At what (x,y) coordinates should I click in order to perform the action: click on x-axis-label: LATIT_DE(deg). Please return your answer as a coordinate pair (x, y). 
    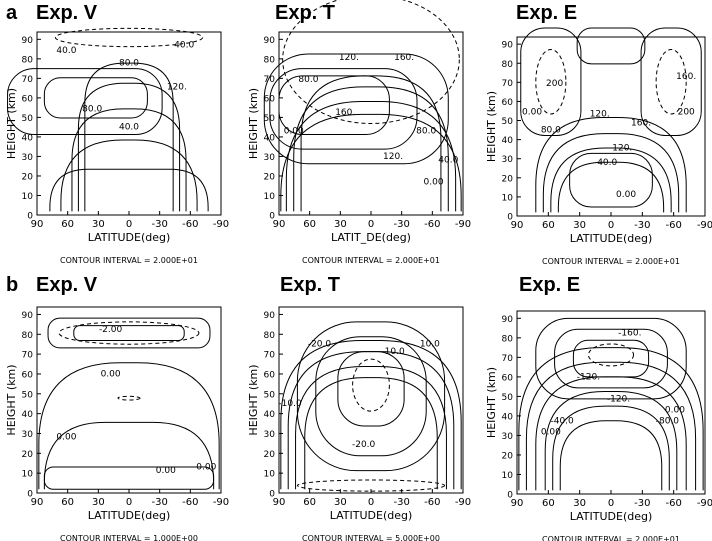
    Looking at the image, I should click on (371, 237).